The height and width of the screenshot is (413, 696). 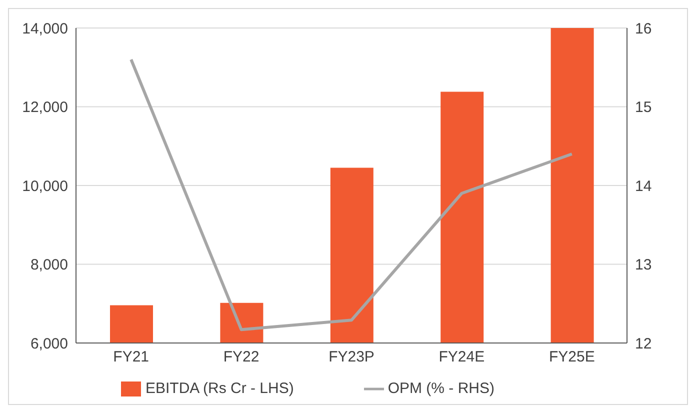 I want to click on legend-label: OPM (% - RHS), so click(x=441, y=388).